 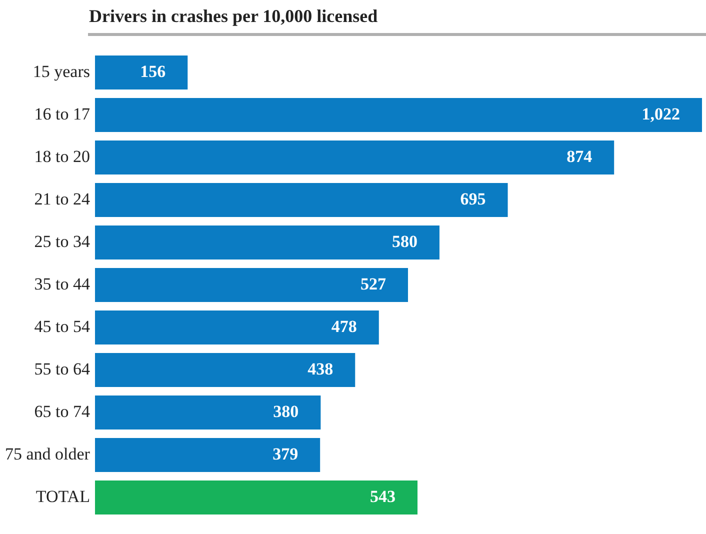 I want to click on y-tick-label: 18 to 20, so click(x=62, y=156).